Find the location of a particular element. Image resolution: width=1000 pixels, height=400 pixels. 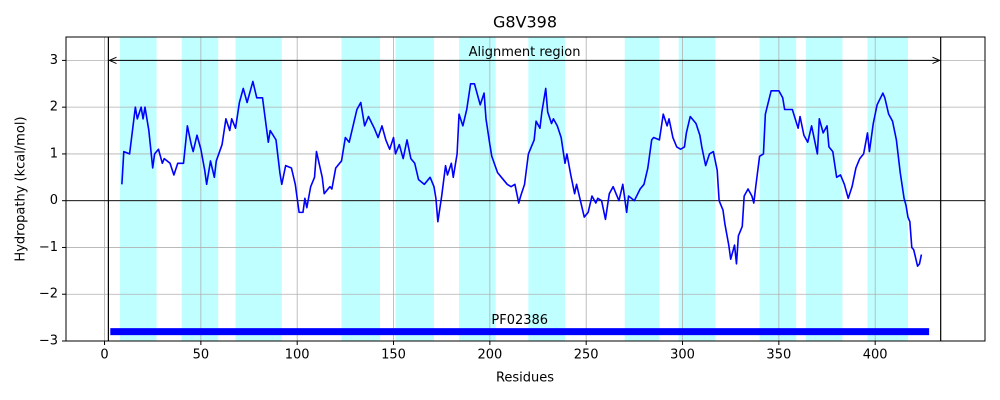

x-tick-label: 200 is located at coordinates (489, 355).